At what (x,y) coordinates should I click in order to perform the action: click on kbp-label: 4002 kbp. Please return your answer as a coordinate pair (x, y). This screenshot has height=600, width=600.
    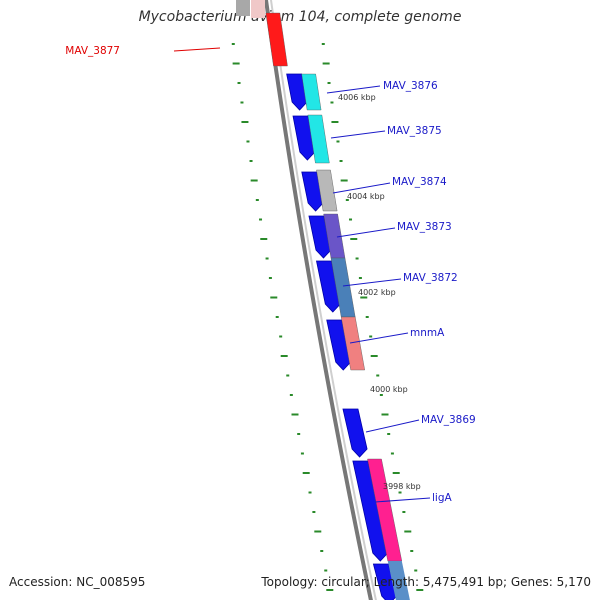
    Looking at the image, I should click on (377, 292).